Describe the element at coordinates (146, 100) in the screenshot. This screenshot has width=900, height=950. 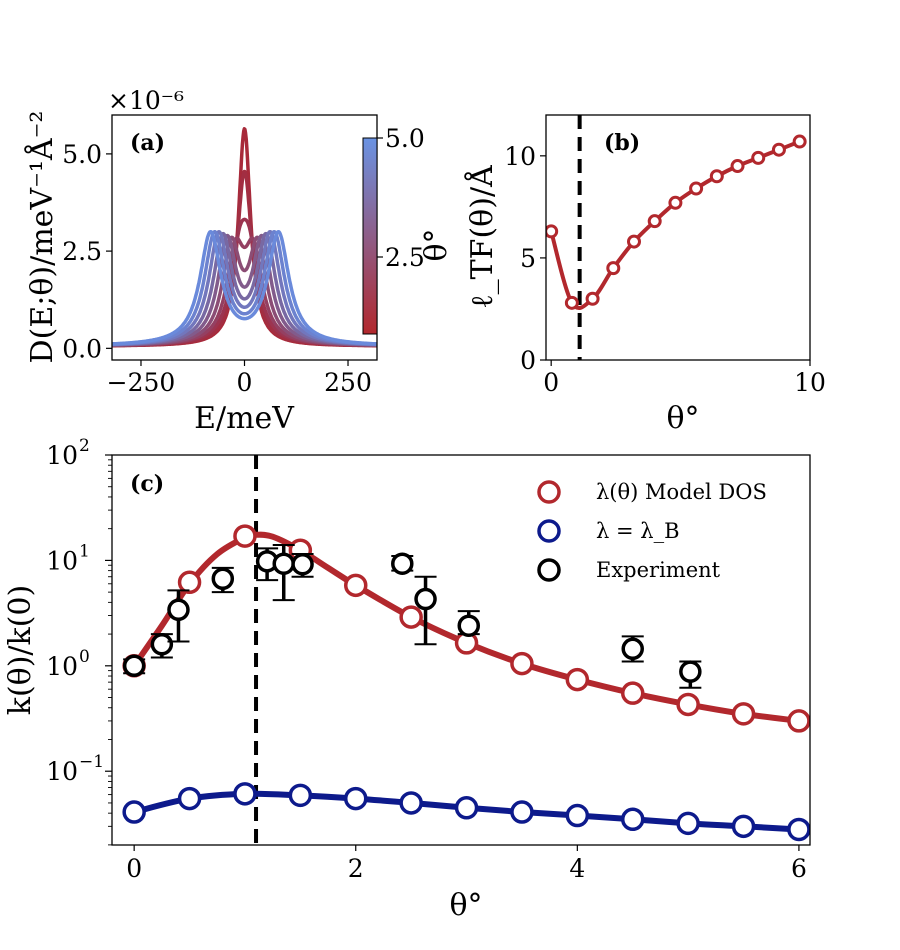
I see `a-y-multiplier: ×10⁻⁶` at that location.